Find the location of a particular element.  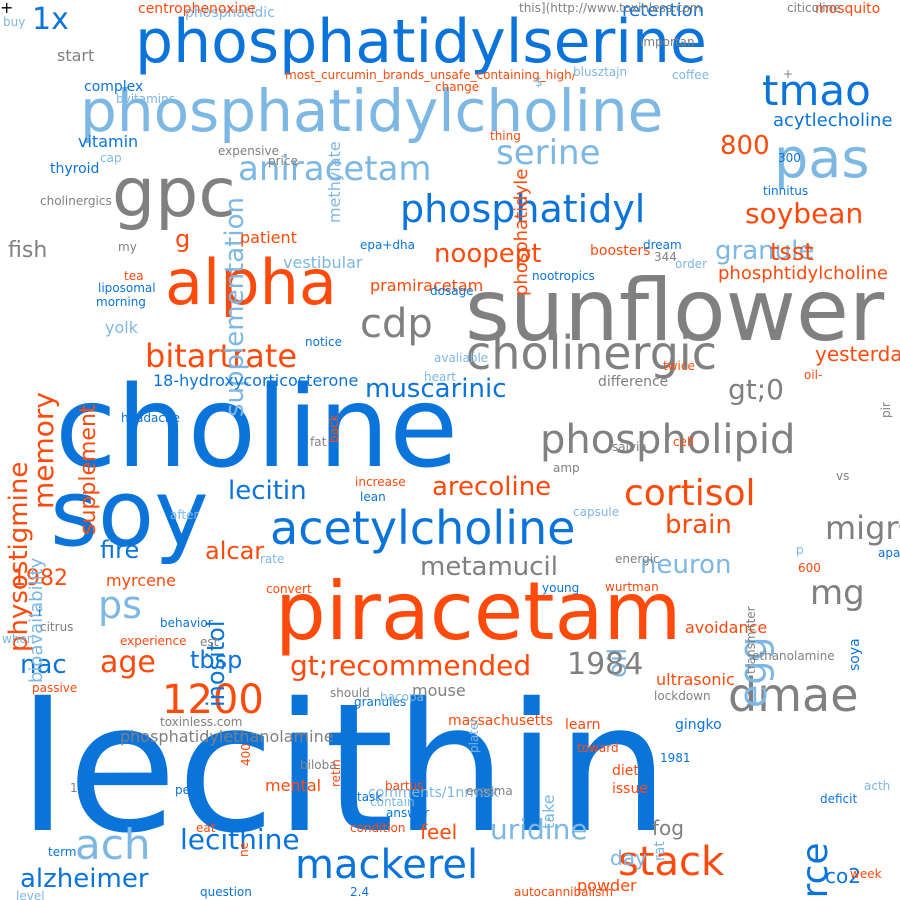

word: transmitter is located at coordinates (751, 640).